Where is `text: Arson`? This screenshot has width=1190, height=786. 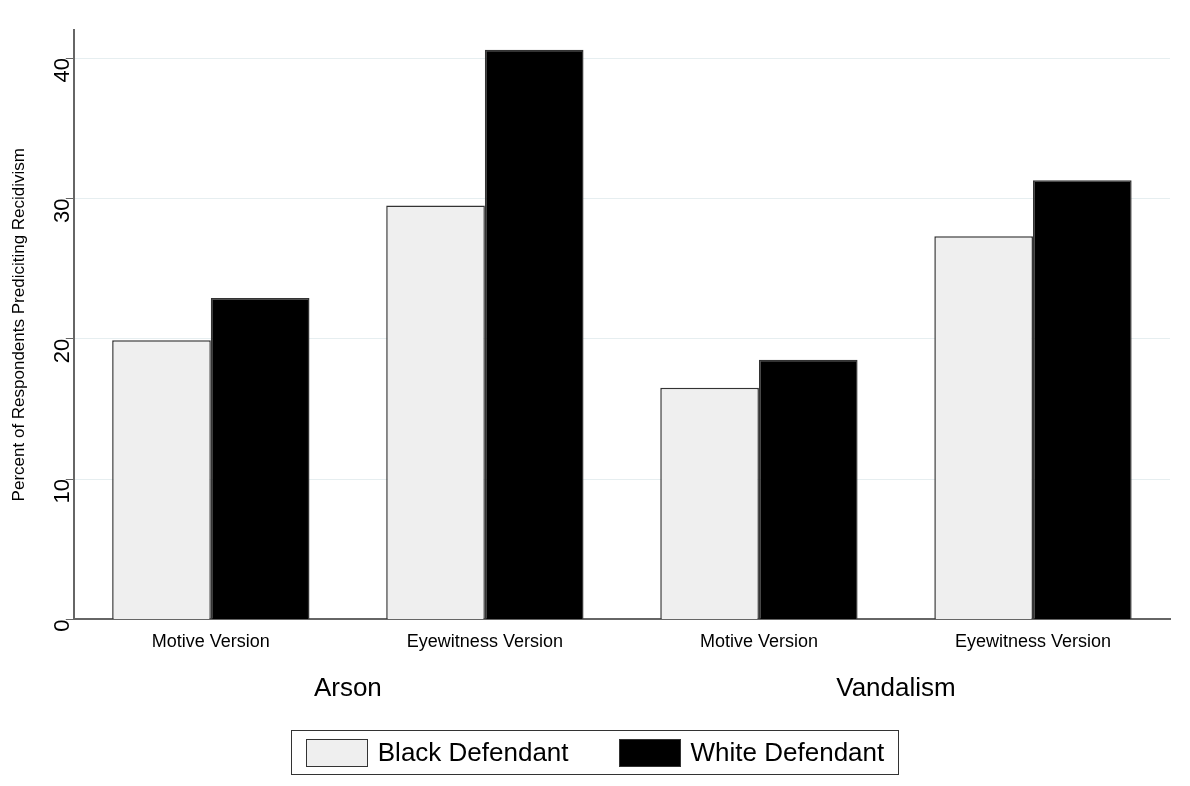 text: Arson is located at coordinates (347, 687).